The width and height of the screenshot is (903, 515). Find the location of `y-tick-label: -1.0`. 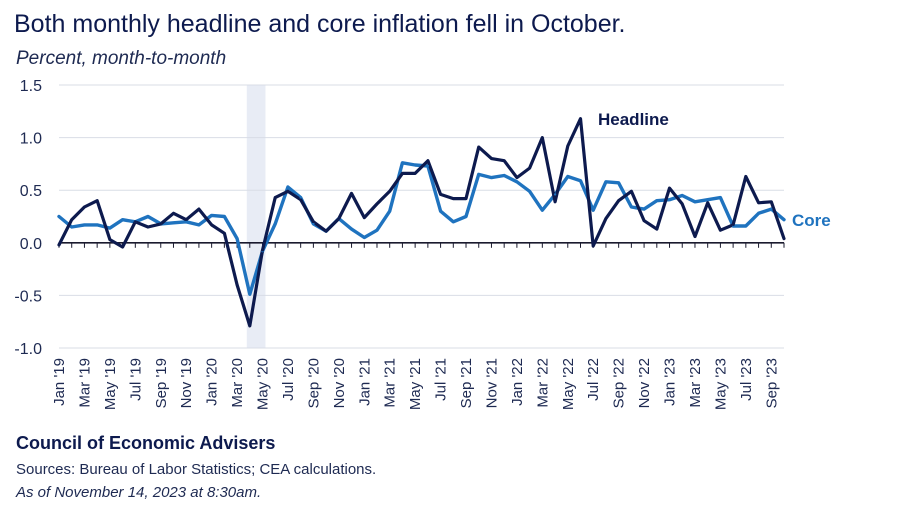

y-tick-label: -1.0 is located at coordinates (28, 349).